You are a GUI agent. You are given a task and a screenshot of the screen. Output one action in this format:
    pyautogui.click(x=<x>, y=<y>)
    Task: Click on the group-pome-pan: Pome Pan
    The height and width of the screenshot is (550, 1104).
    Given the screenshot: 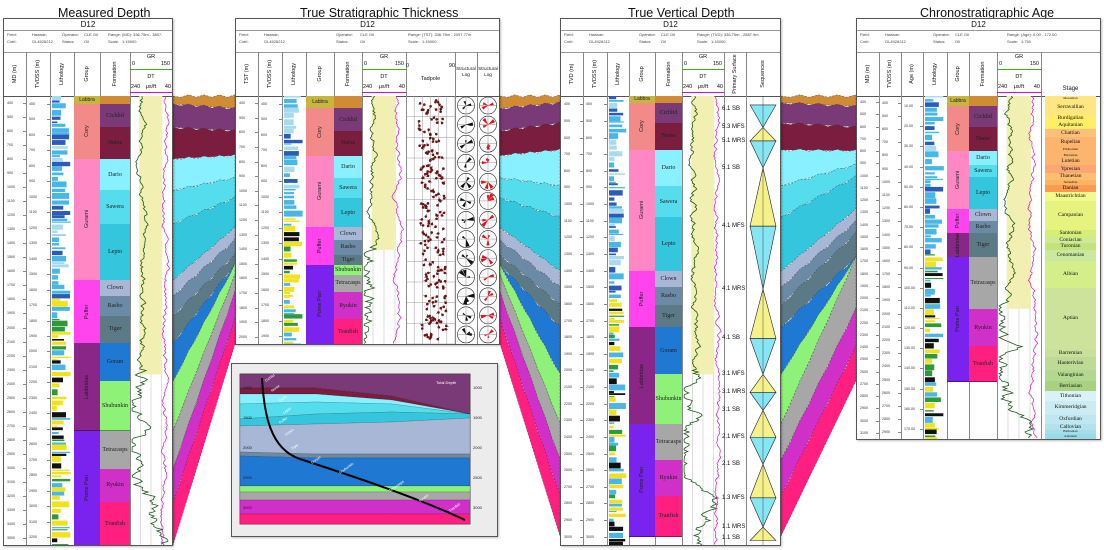 What is the action you would take?
    pyautogui.click(x=642, y=480)
    